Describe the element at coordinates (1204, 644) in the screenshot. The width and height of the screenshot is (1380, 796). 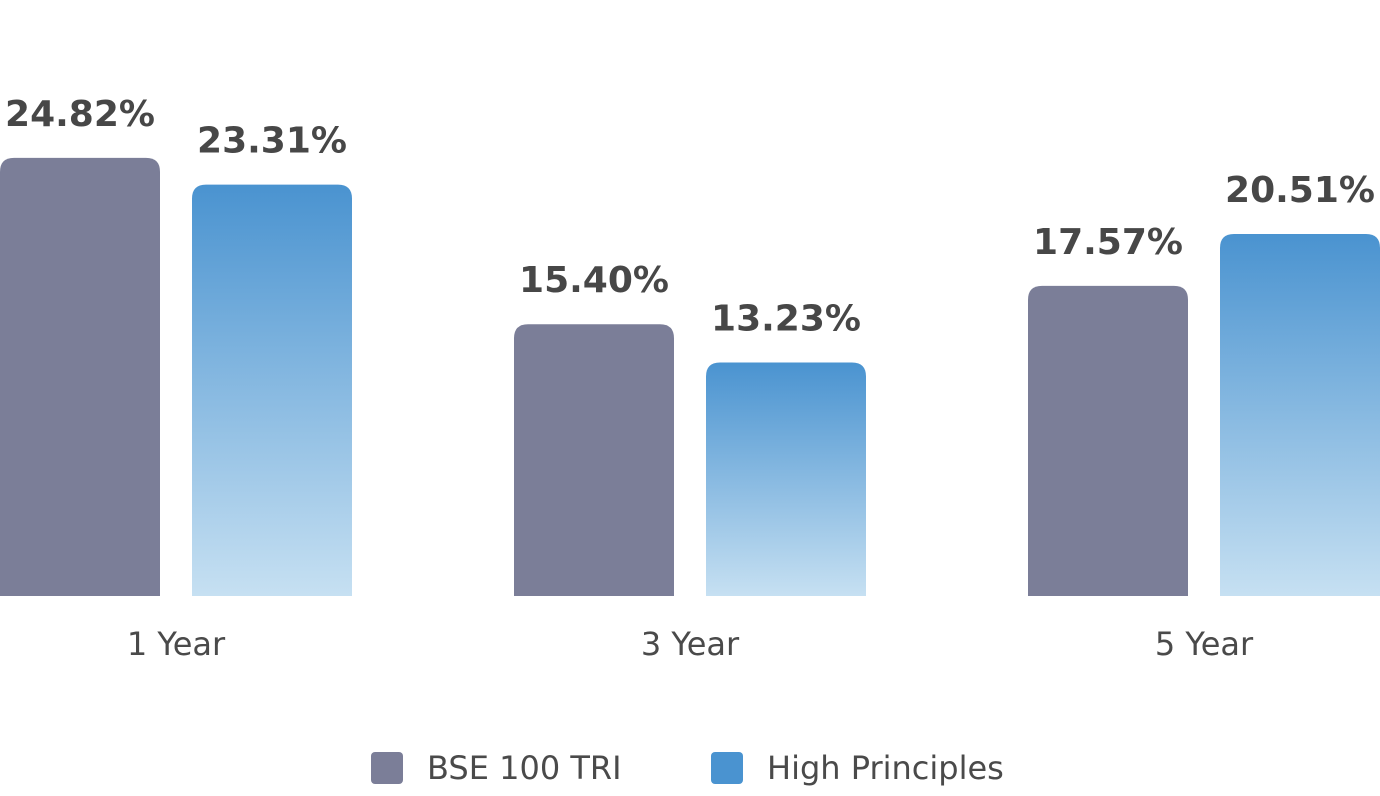
I see `x-tick-label: 5 Year` at that location.